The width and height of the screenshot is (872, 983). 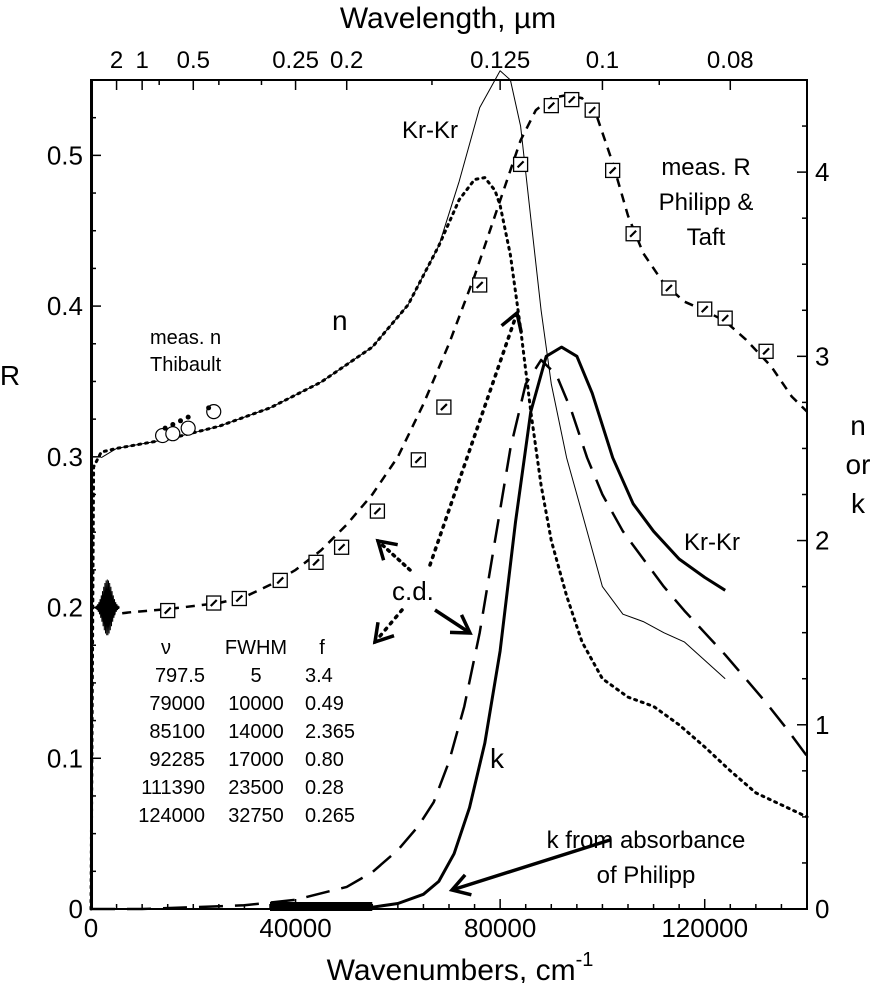 I want to click on label-k-absorbance-1: k from absorbance, so click(x=646, y=840).